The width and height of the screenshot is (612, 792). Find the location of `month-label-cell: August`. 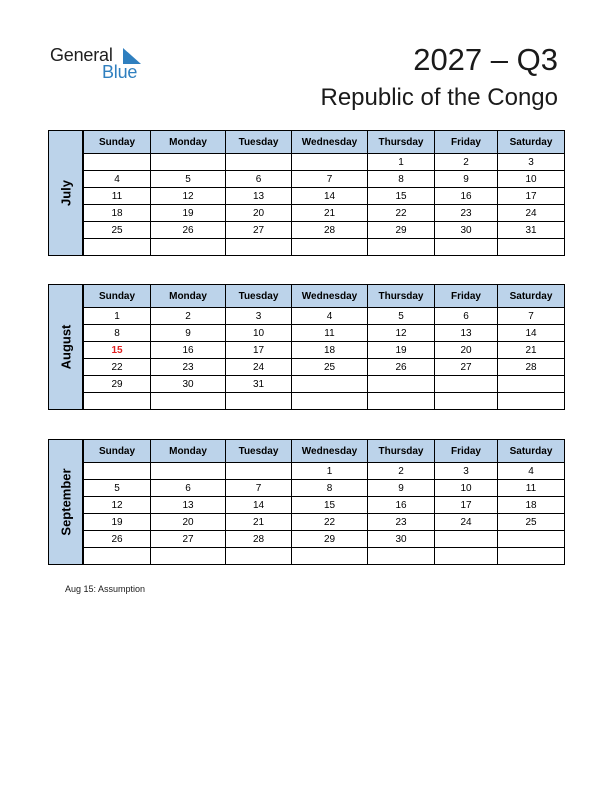

month-label-cell: August is located at coordinates (65, 347).